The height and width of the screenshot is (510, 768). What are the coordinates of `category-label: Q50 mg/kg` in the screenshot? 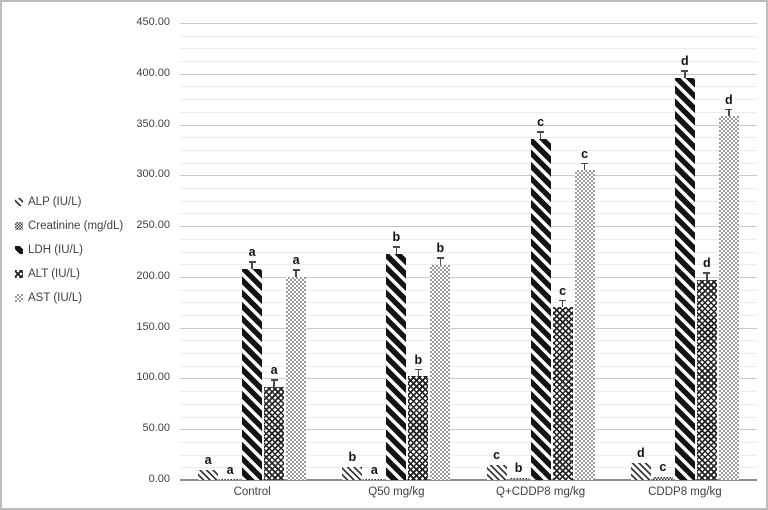 It's located at (396, 492).